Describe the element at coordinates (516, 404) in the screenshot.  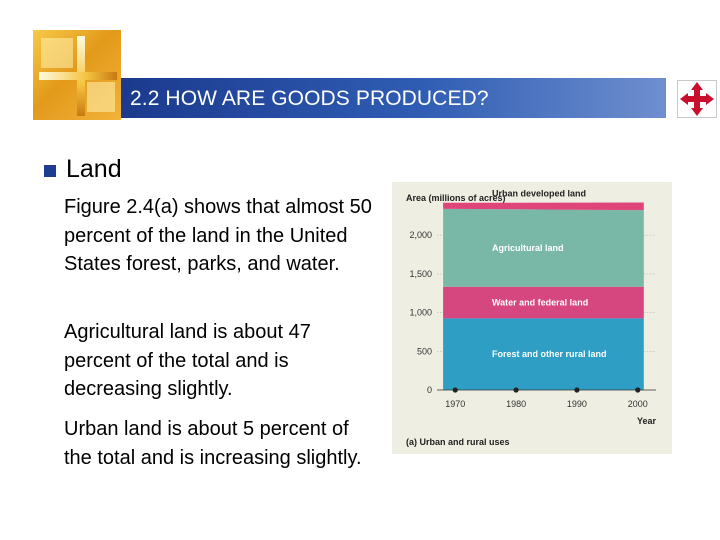
I see `x-tick-label: 1980` at that location.